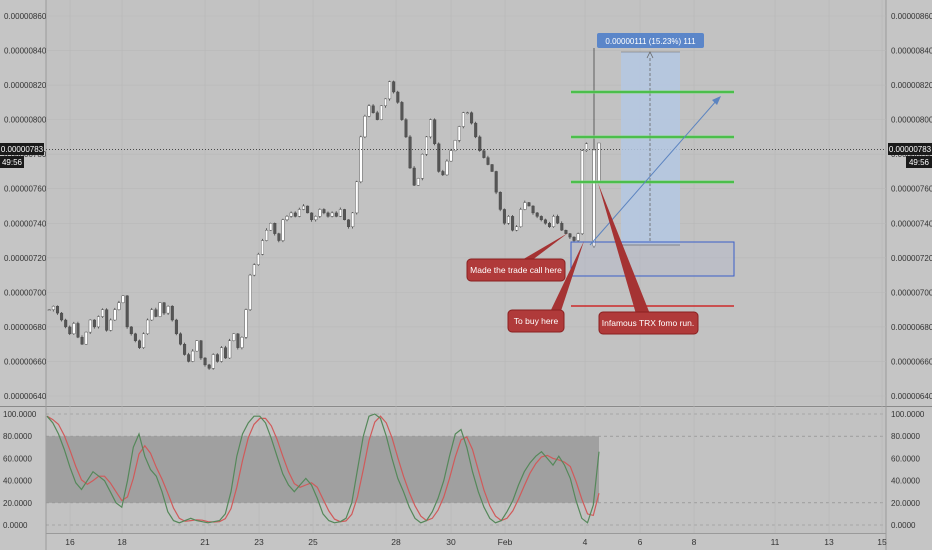  What do you see at coordinates (17, 481) in the screenshot?
I see `oscillator-tick-left: 40.0000` at bounding box center [17, 481].